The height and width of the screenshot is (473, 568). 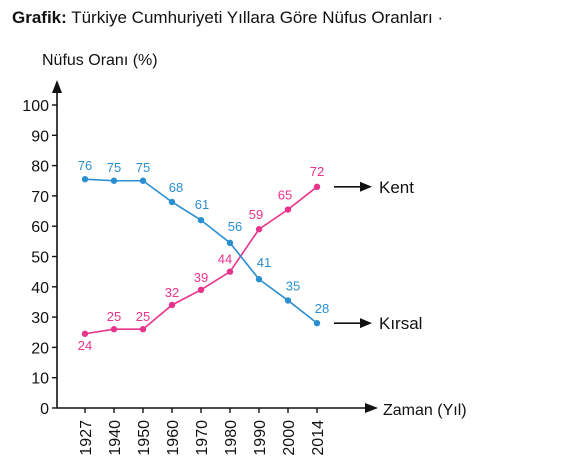 What do you see at coordinates (366, 323) in the screenshot?
I see `kirsal-legend-arrowhead` at bounding box center [366, 323].